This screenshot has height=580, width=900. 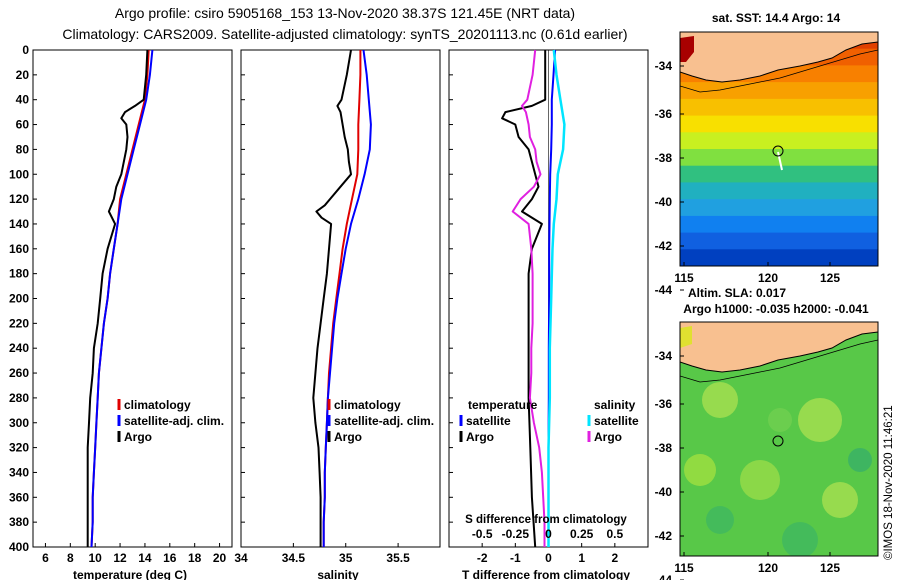 What do you see at coordinates (779, 361) in the screenshot?
I see `sla-isobath` at bounding box center [779, 361].